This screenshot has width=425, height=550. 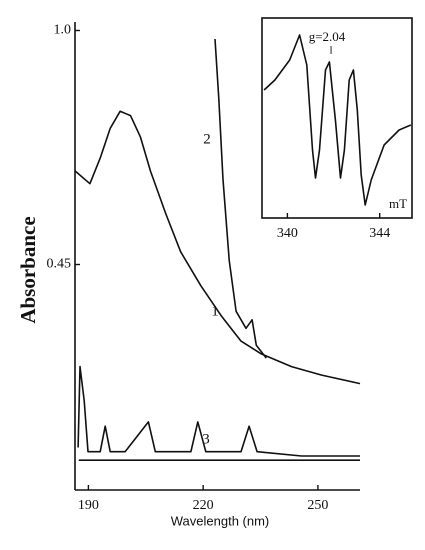 What do you see at coordinates (317, 505) in the screenshot?
I see `x-tick-label: 250` at bounding box center [317, 505].